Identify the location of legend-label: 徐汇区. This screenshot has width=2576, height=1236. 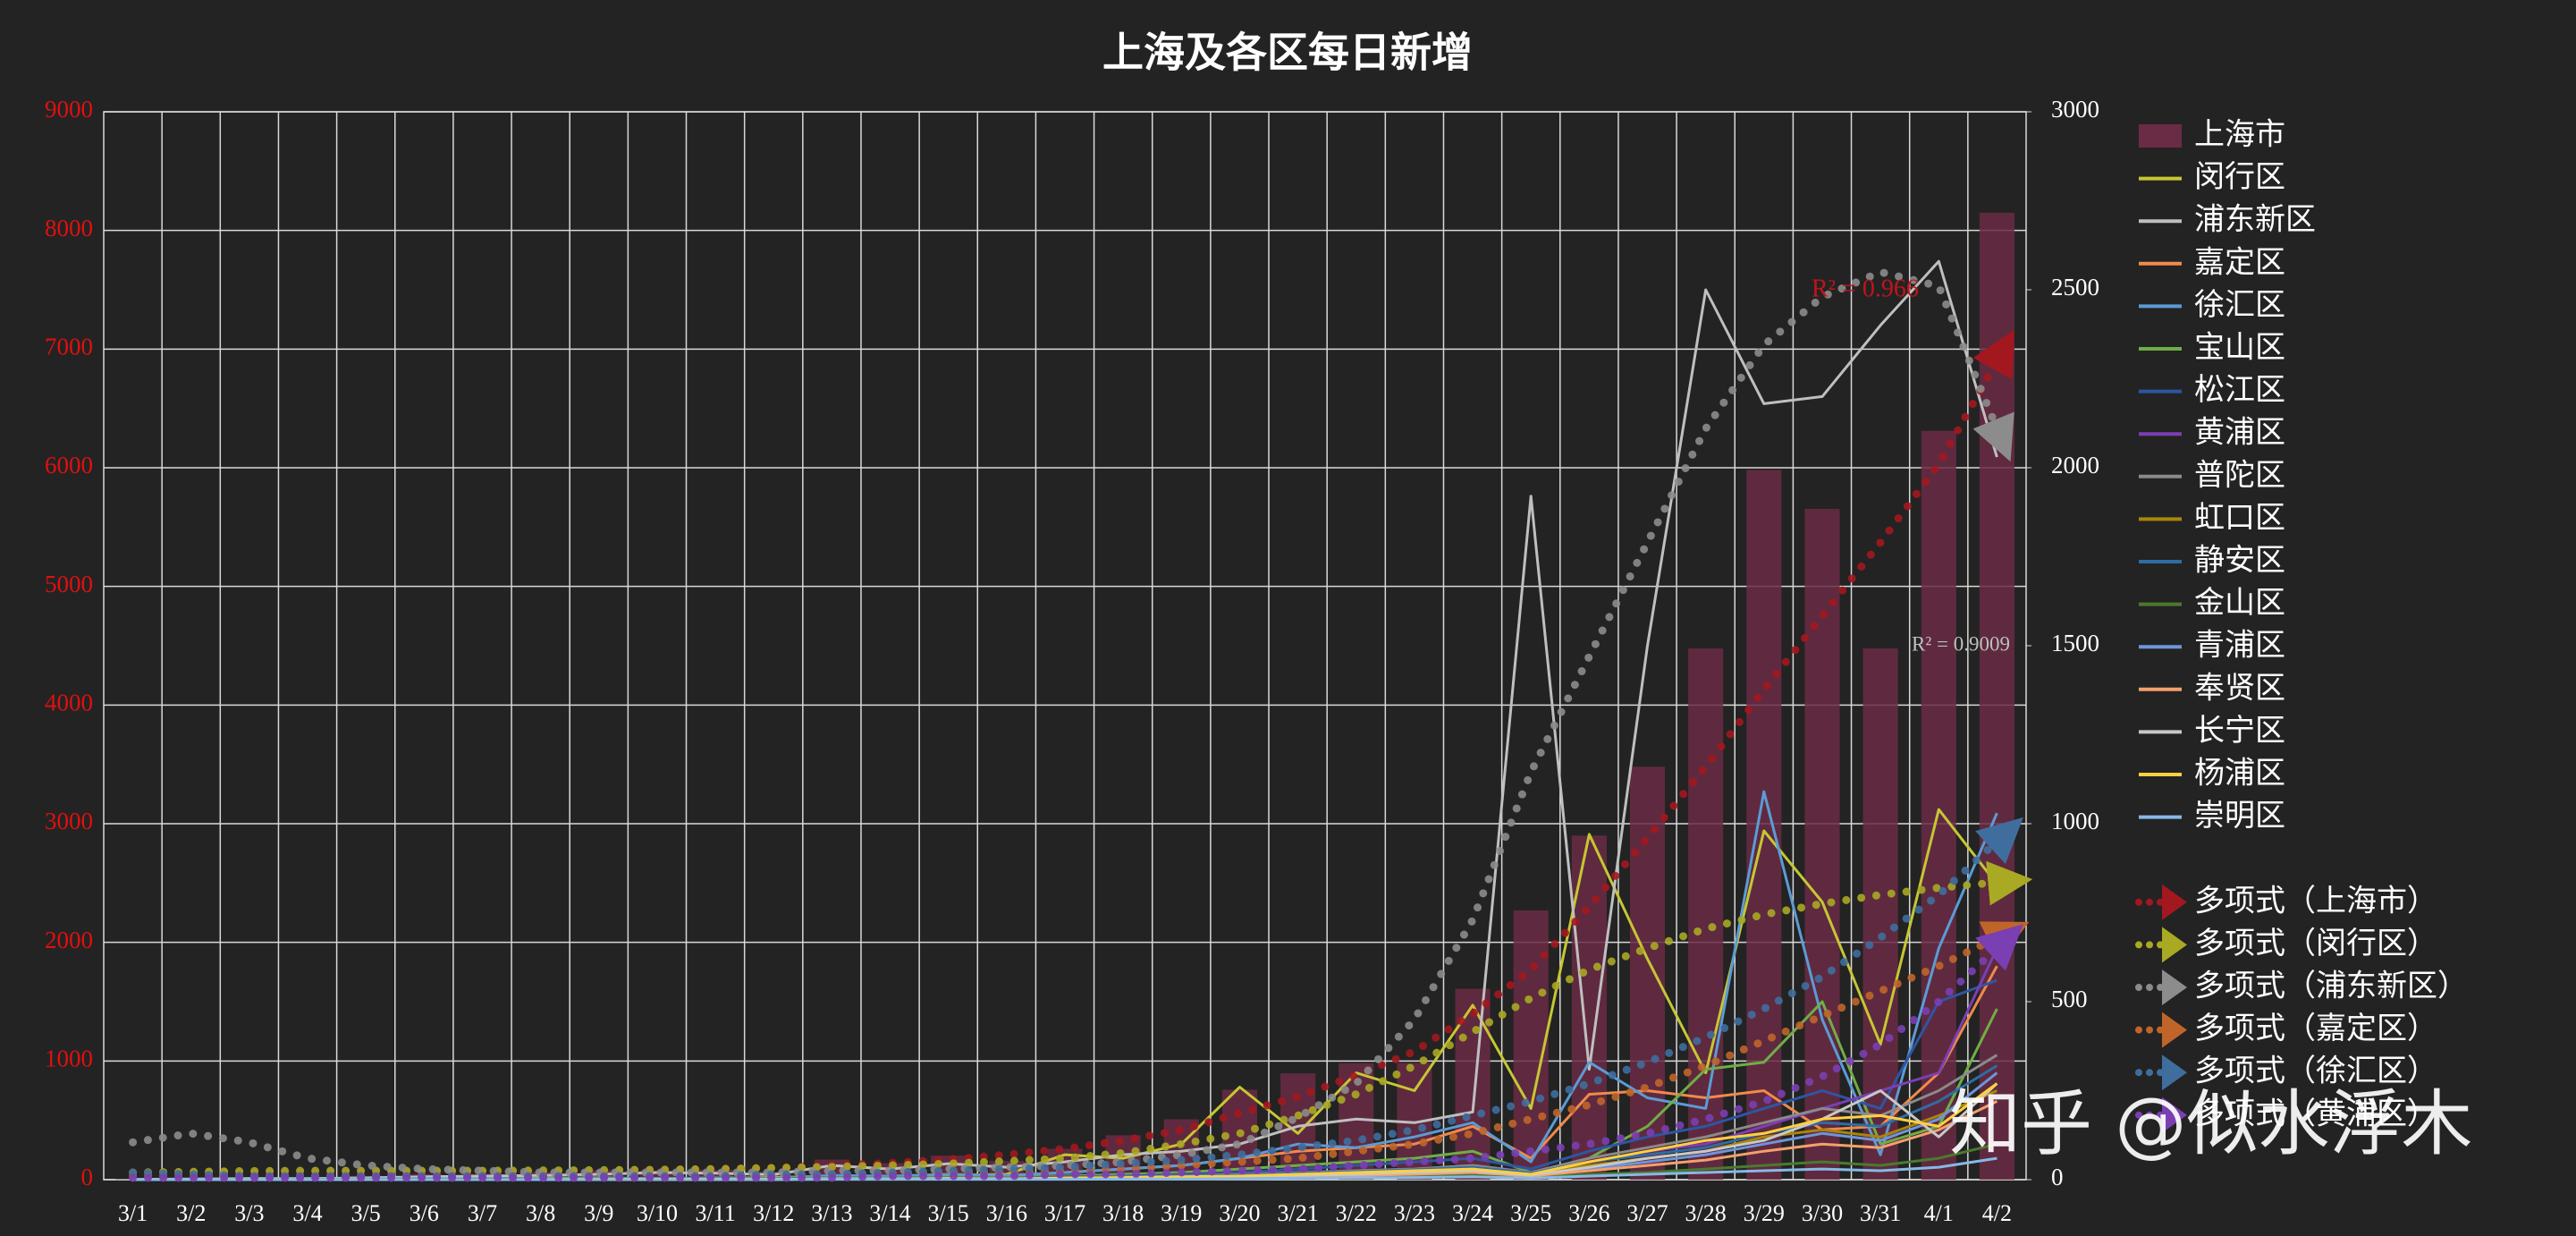
(2239, 305).